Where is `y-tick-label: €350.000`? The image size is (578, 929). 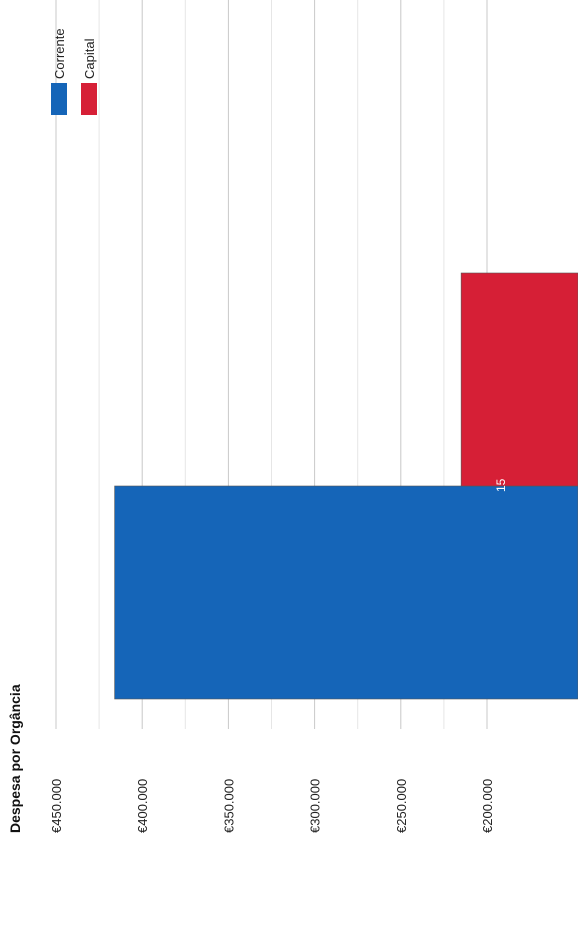
y-tick-label: €350.000 is located at coordinates (228, 806).